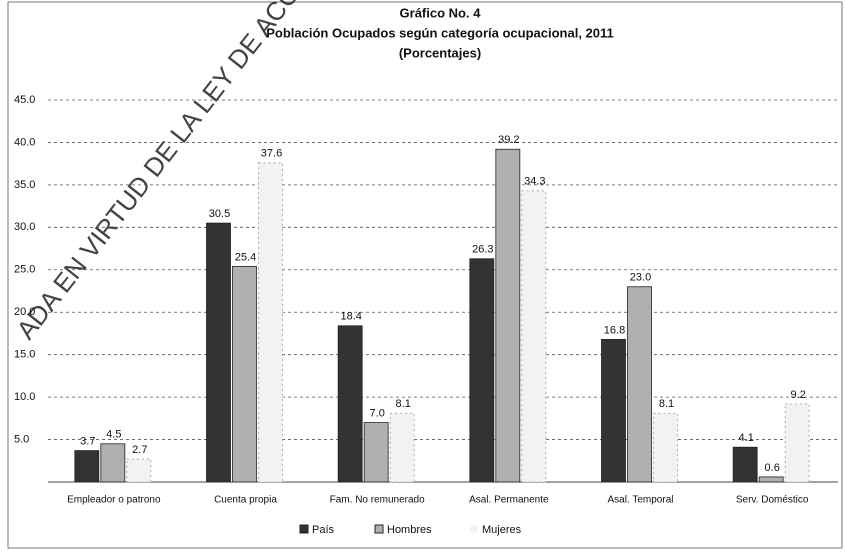 The width and height of the screenshot is (845, 552). I want to click on x-tick-label: Serv. Doméstico, so click(772, 500).